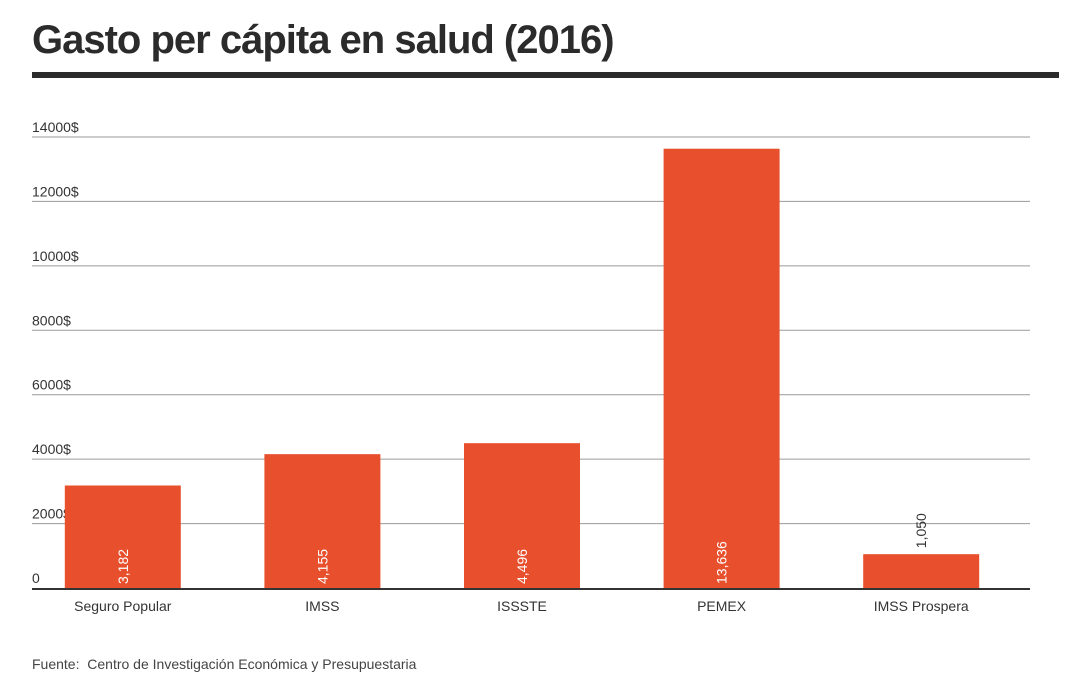  I want to click on y-tick-label: 2000$, so click(51, 514).